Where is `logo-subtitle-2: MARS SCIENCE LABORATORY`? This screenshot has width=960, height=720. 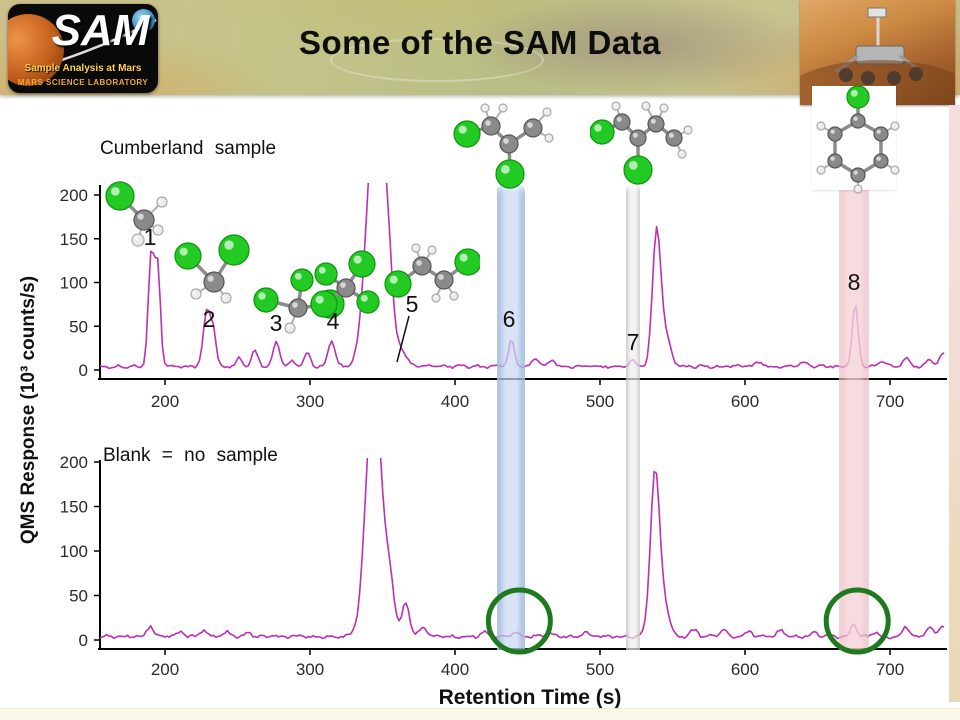
logo-subtitle-2: MARS SCIENCE LABORATORY is located at coordinates (83, 82).